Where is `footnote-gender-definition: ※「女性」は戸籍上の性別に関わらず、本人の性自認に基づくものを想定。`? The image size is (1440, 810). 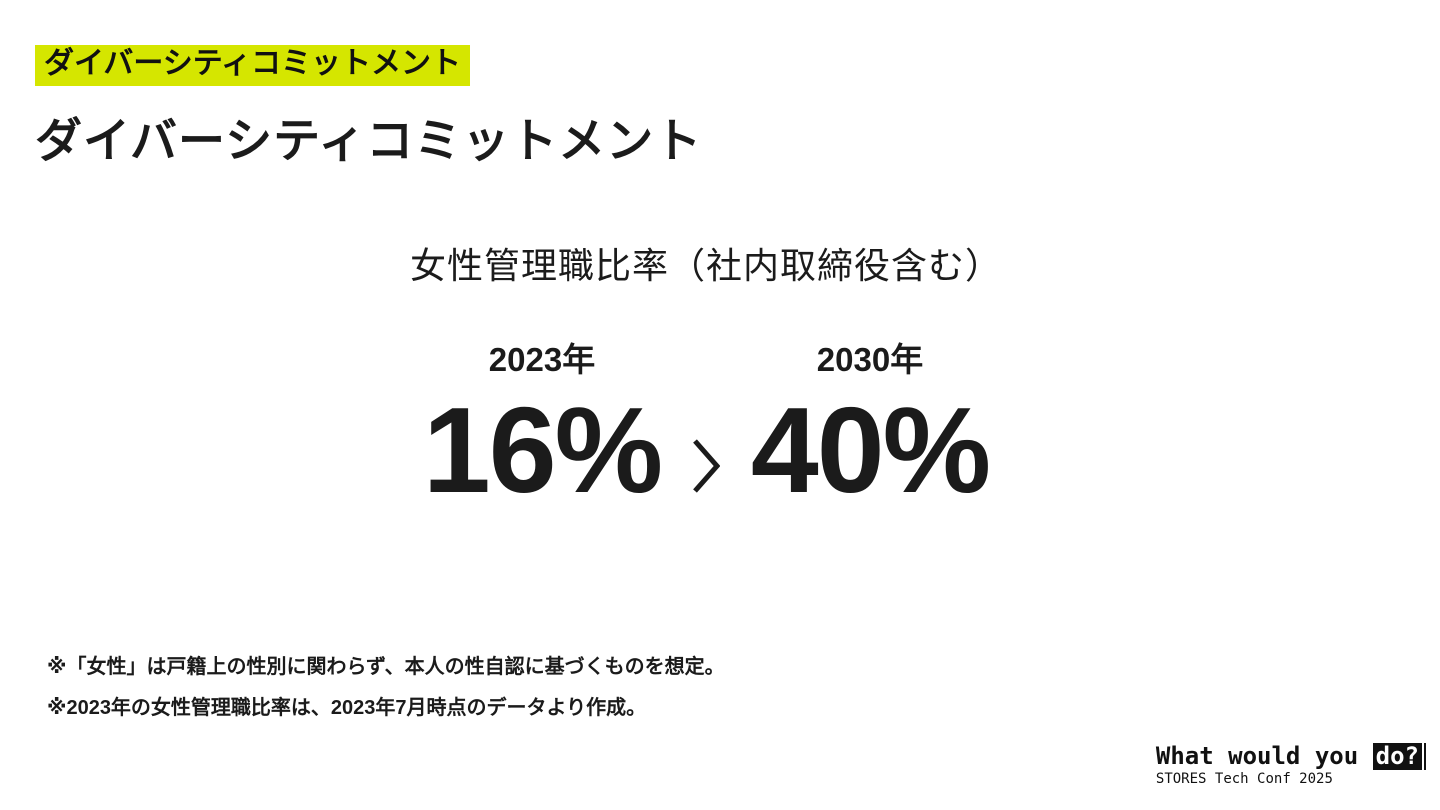
footnote-gender-definition: ※「女性」は戸籍上の性別に関わらず、本人の性自認に基づくものを想定。 is located at coordinates (386, 667).